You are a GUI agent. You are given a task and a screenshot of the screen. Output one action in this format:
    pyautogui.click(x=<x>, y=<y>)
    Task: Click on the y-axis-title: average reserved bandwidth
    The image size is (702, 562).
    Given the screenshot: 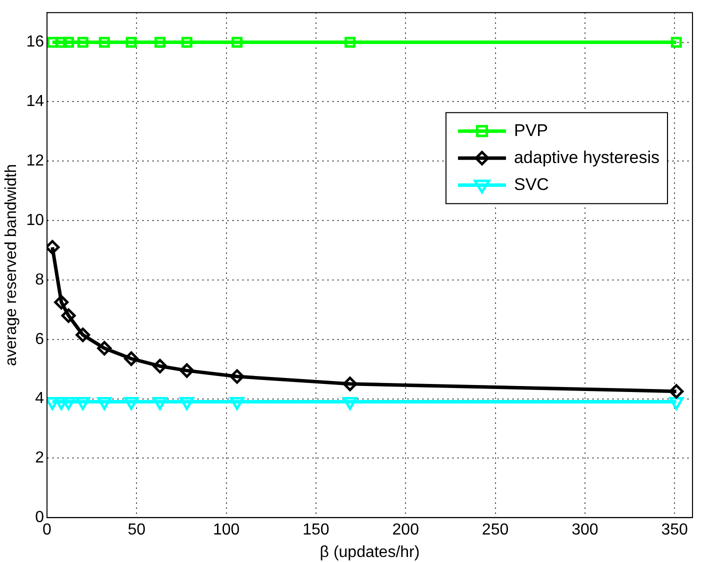 What is the action you would take?
    pyautogui.click(x=11, y=265)
    